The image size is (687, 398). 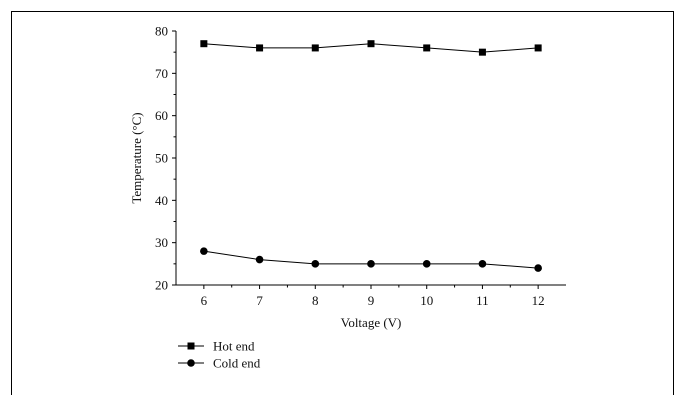 I want to click on y-ticks: 20 30 40 50 60 70 80, so click(x=165, y=158).